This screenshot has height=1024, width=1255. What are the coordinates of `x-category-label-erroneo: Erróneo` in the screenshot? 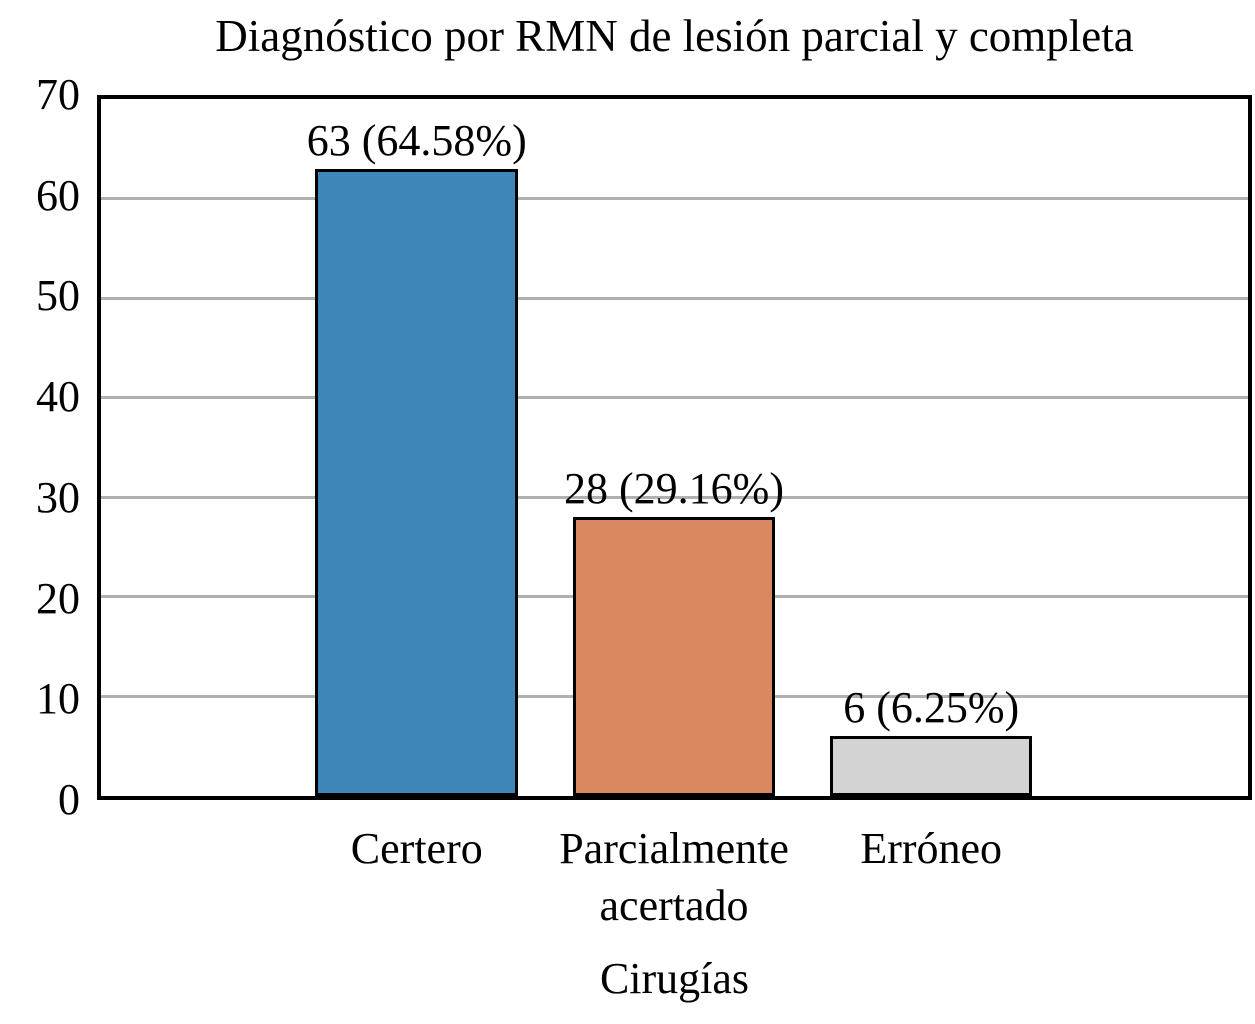 It's located at (931, 848).